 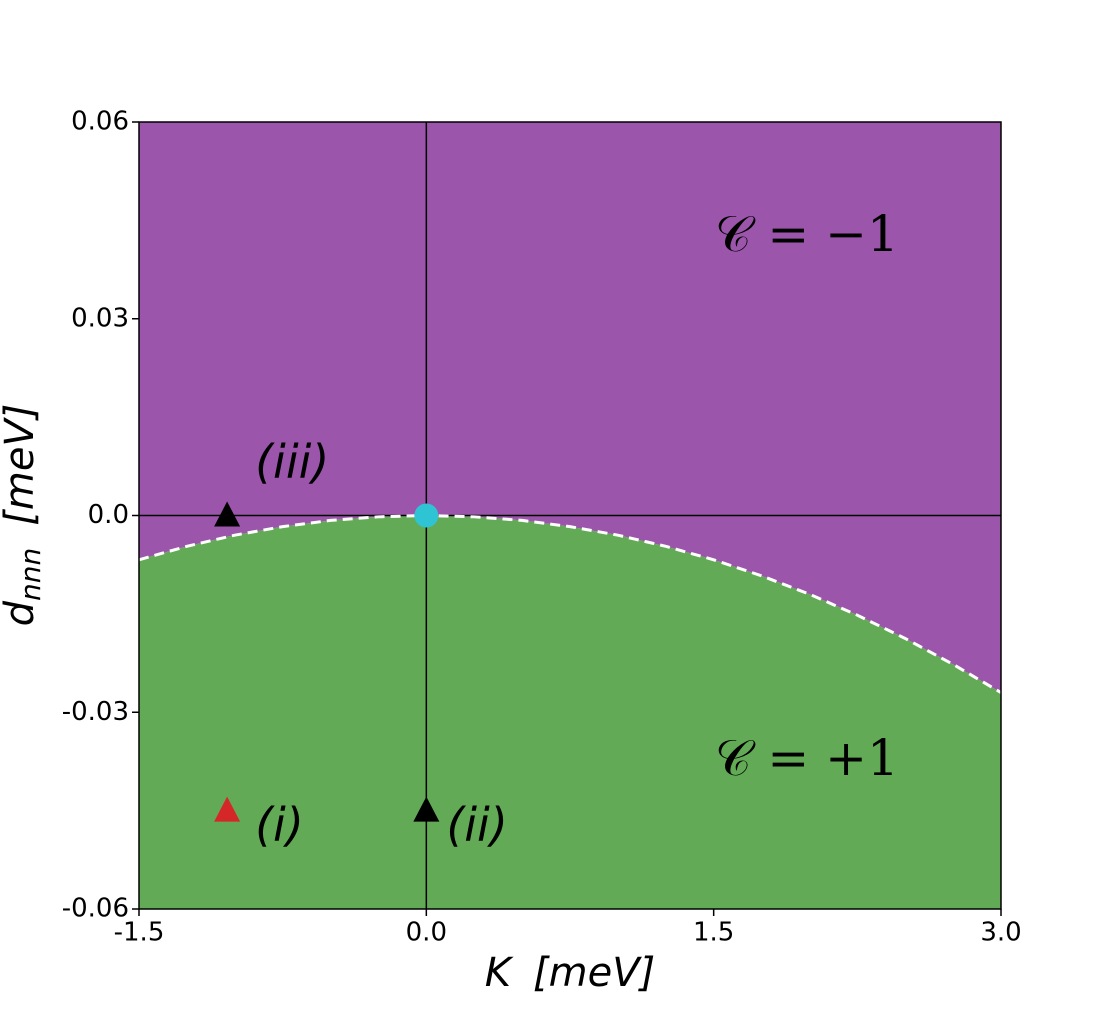 What do you see at coordinates (139, 933) in the screenshot?
I see `x-tick-label: -1.5` at bounding box center [139, 933].